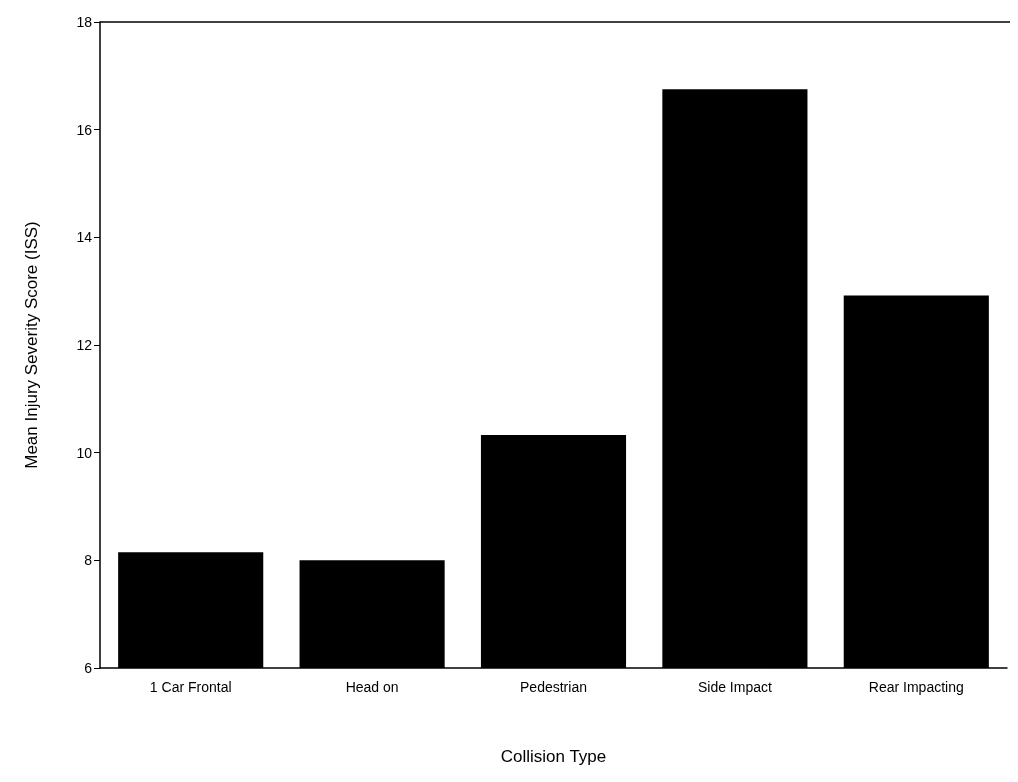 The height and width of the screenshot is (782, 1018). I want to click on y-tick-label: 16, so click(84, 129).